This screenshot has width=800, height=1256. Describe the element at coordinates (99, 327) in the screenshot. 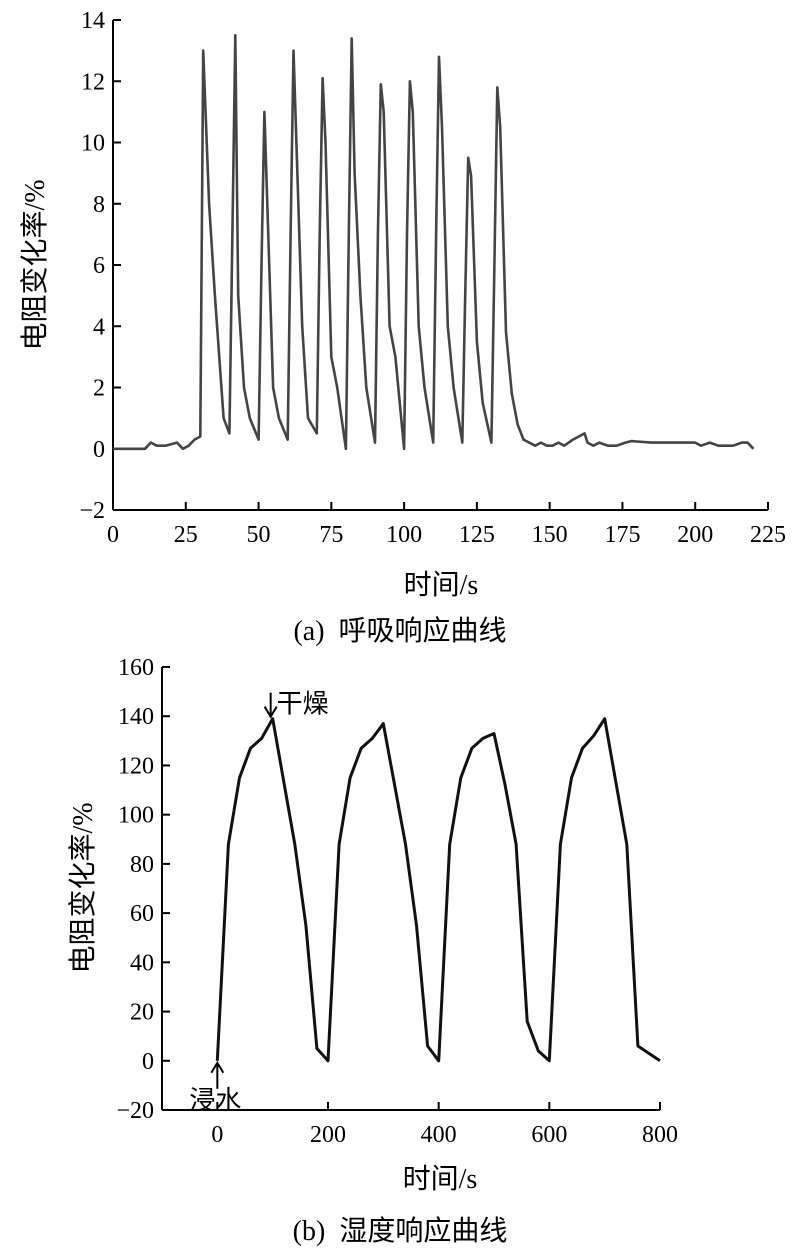

I see `y-tick-label: 4` at that location.